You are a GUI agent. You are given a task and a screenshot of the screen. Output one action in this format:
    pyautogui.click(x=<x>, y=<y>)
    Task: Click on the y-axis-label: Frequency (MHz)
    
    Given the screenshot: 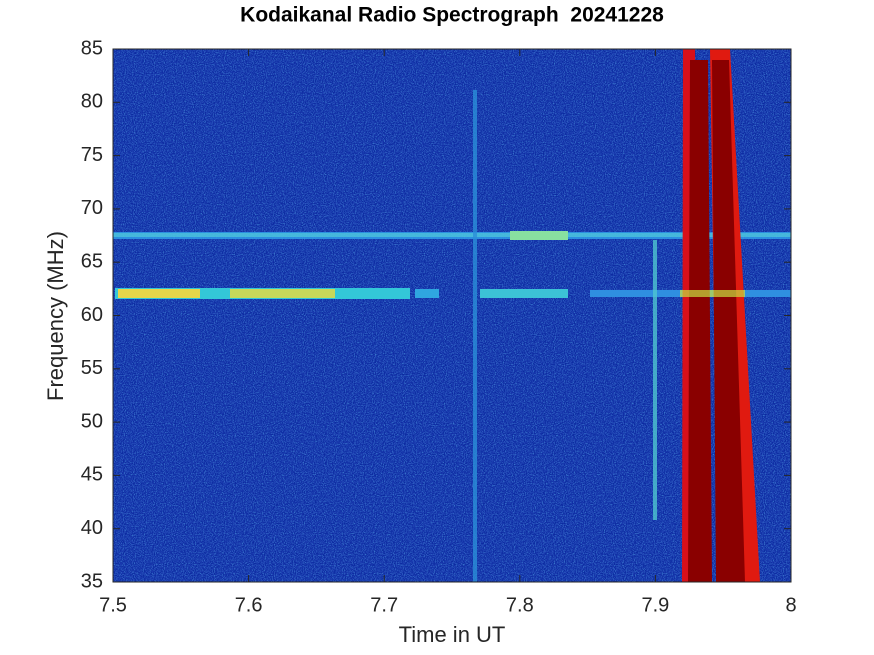 What is the action you would take?
    pyautogui.click(x=55, y=316)
    